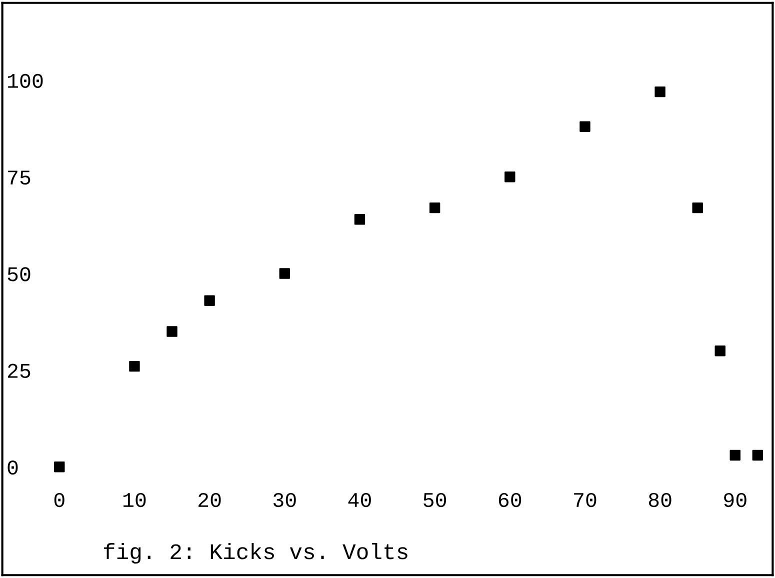  I want to click on y-tick-label: 25, so click(19, 371).